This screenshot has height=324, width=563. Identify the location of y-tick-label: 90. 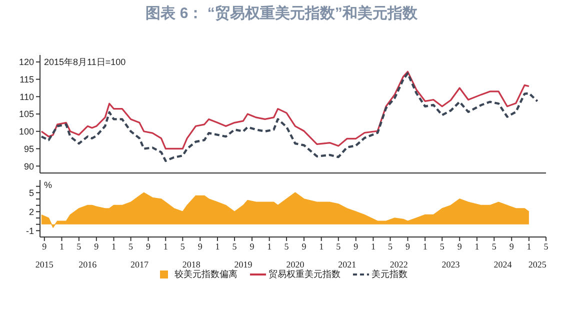
(29, 166).